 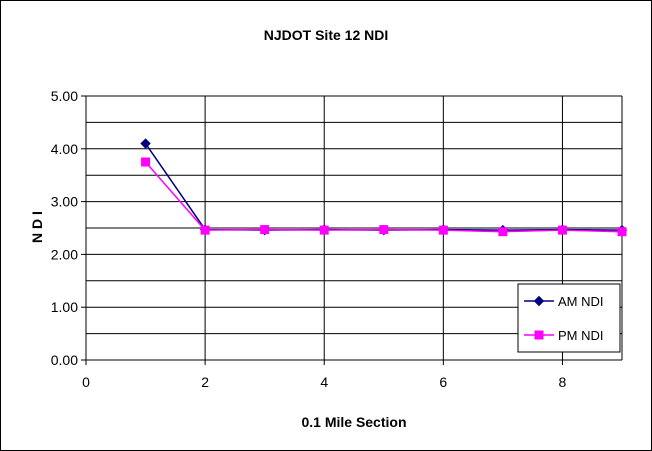 What do you see at coordinates (64, 96) in the screenshot?
I see `y-tick-label: 5.00` at bounding box center [64, 96].